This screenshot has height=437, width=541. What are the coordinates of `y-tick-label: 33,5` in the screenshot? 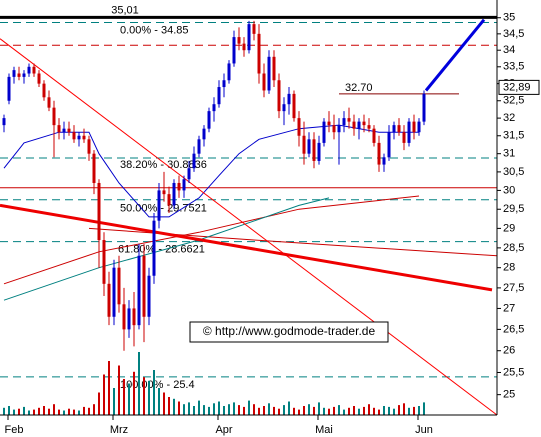 It's located at (513, 67).